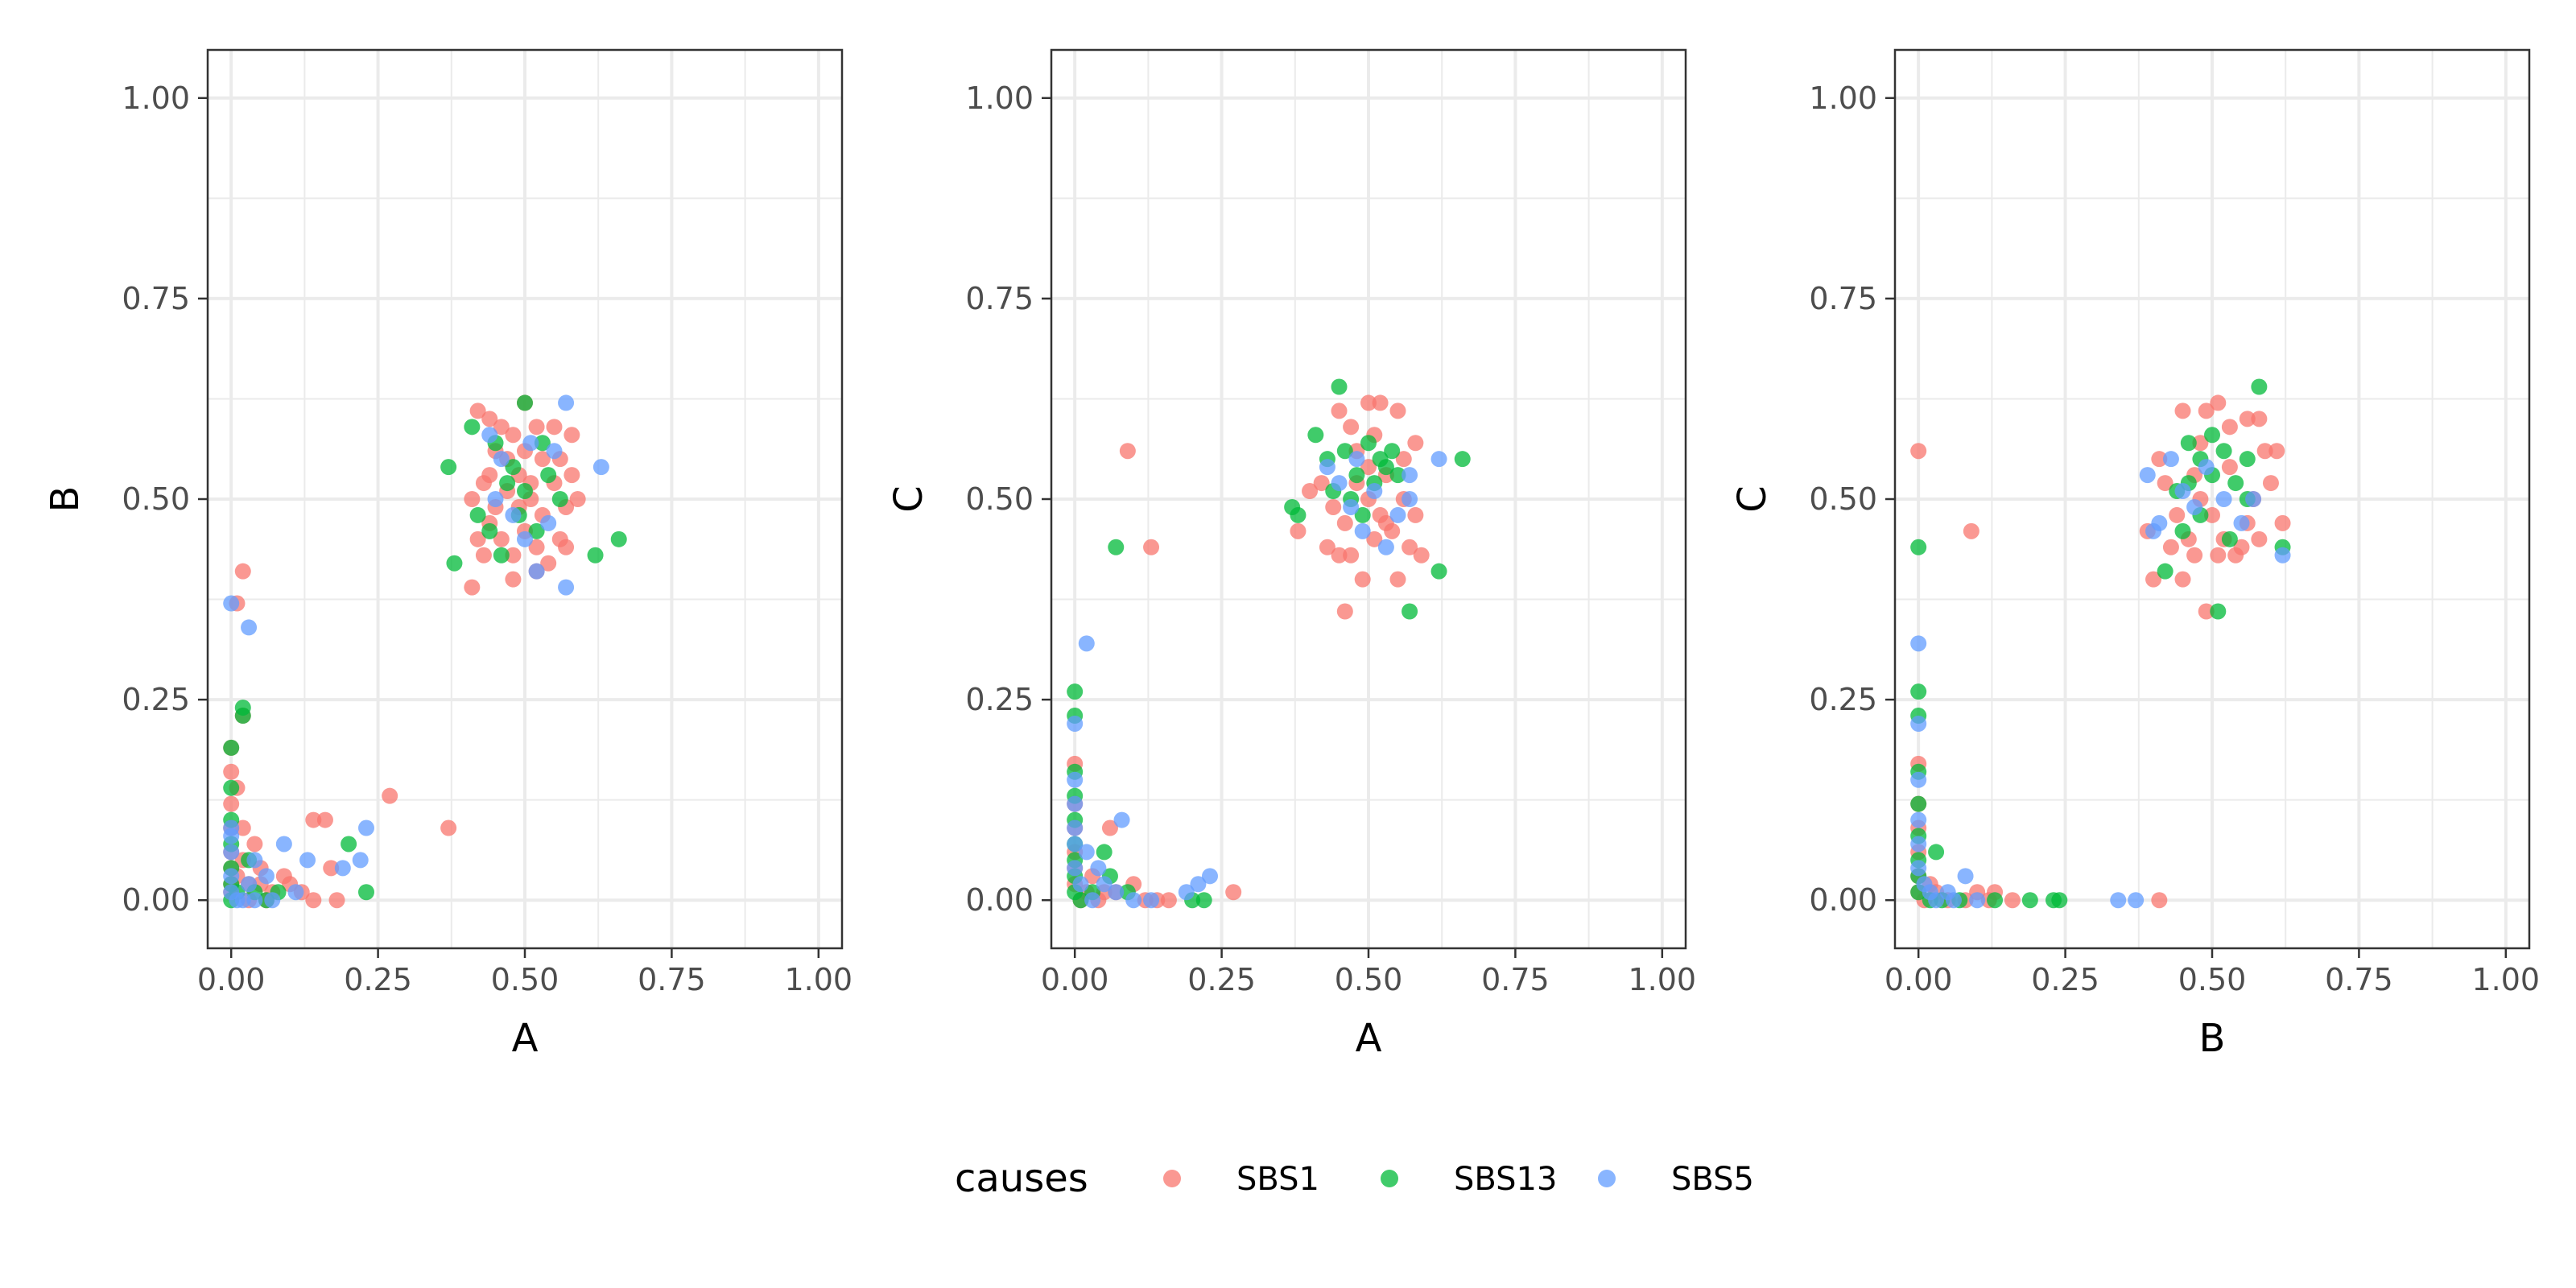  I want to click on x-tick-label: 1.00, so click(819, 979).